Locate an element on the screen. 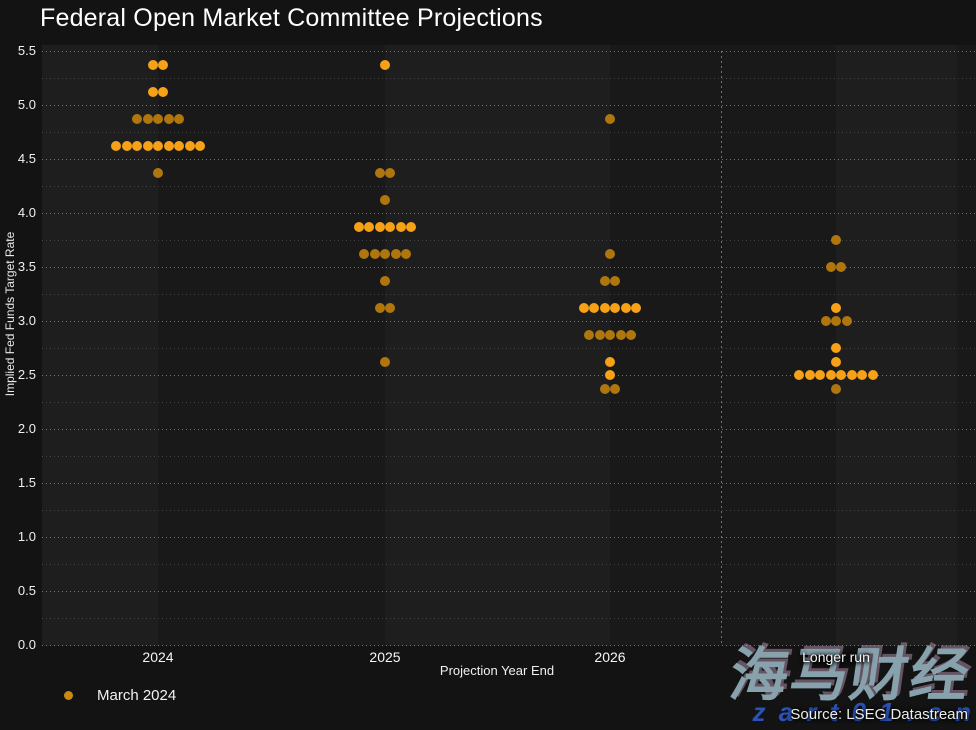  x-tick-label: Longer run is located at coordinates (836, 657).